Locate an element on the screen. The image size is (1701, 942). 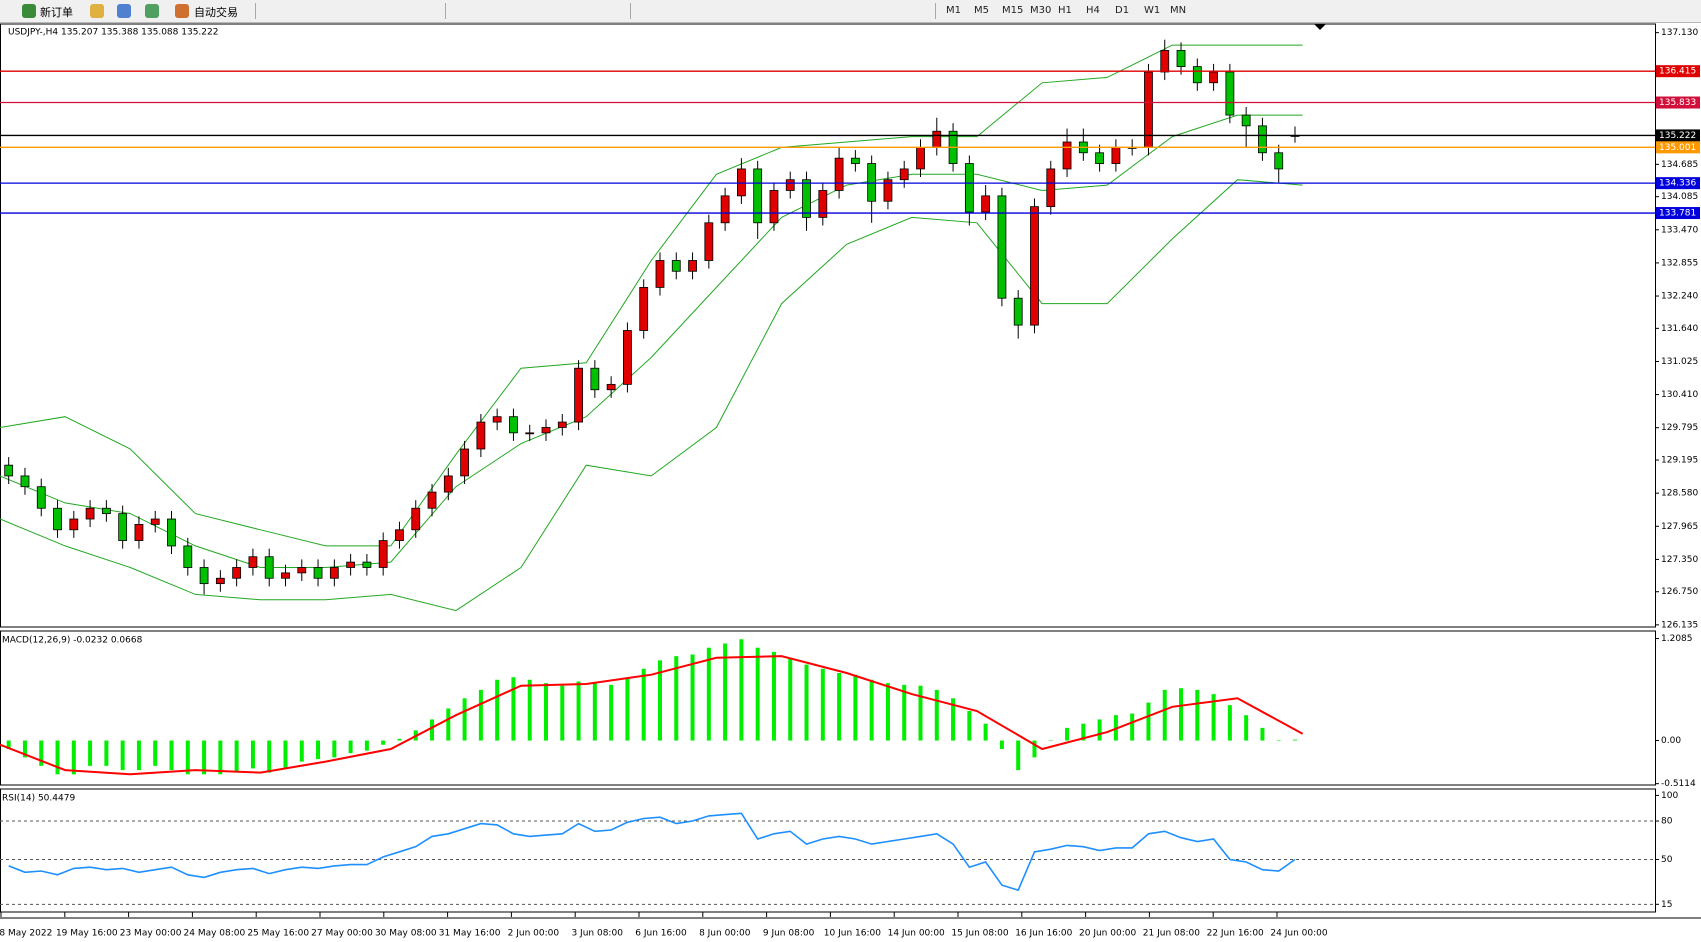
y-tick-label: 133.470 is located at coordinates (1679, 230).